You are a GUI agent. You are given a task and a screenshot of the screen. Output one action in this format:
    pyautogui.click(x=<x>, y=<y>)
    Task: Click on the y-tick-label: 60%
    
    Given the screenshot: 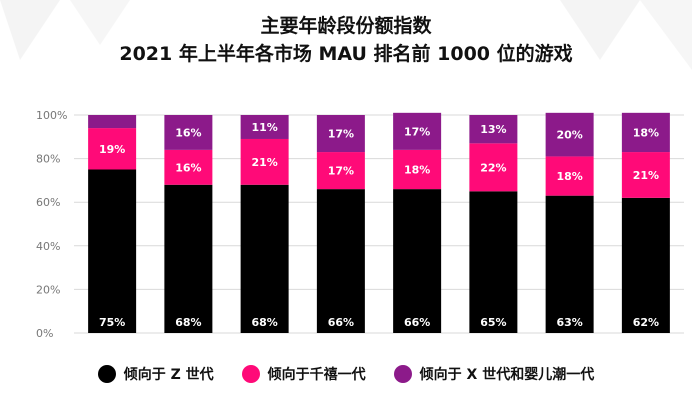 What is the action you would take?
    pyautogui.click(x=48, y=202)
    